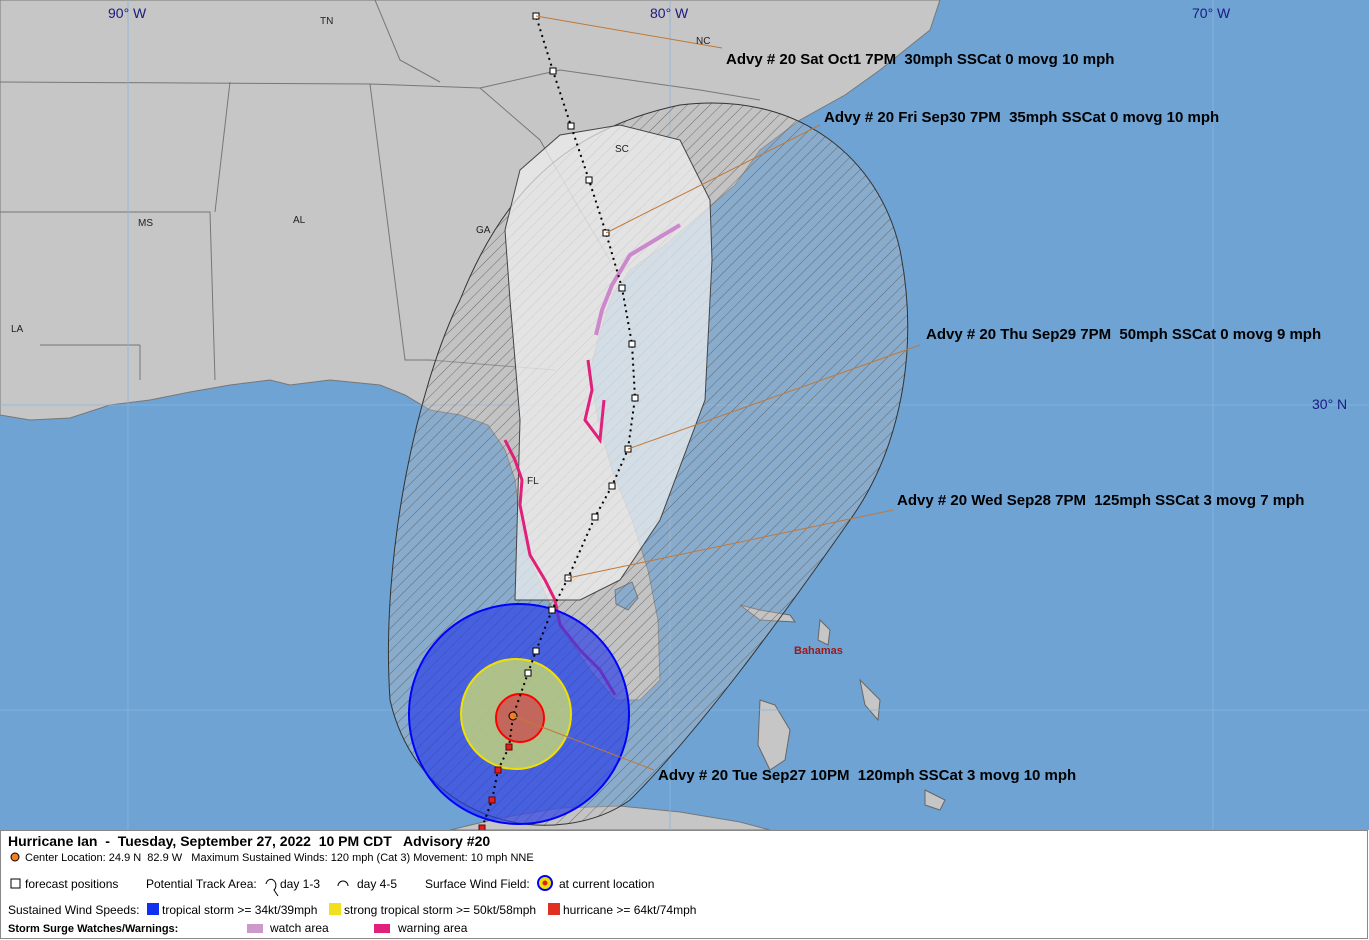 The height and width of the screenshot is (940, 1369). I want to click on past-positions, so click(495, 787).